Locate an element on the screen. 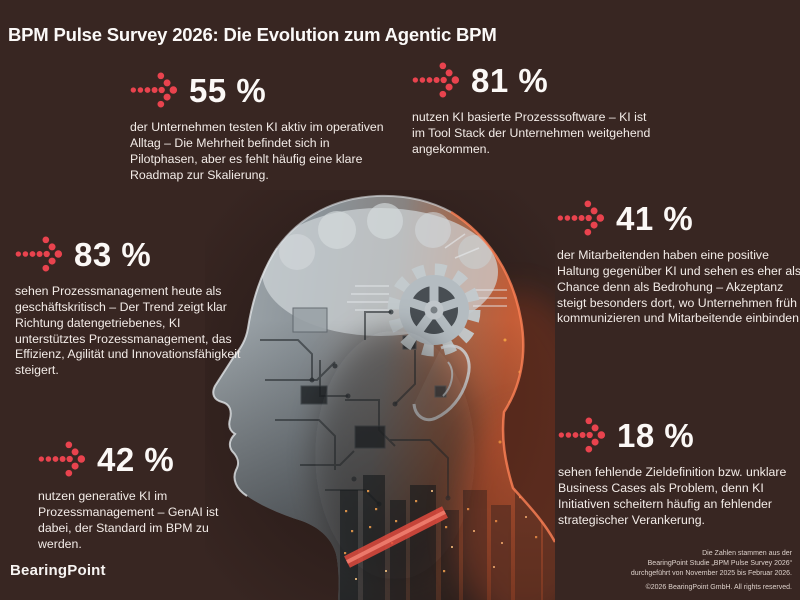  source-line: Die Zahlen stammen aus der is located at coordinates (747, 553).